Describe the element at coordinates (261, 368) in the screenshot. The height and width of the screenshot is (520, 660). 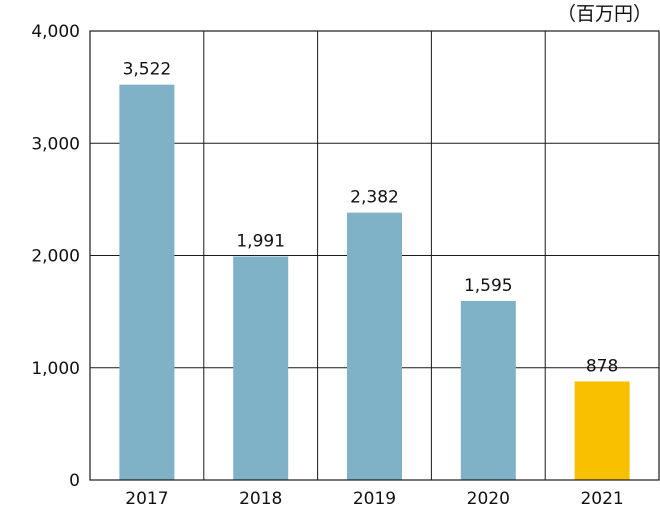
I see `bar-2018` at that location.